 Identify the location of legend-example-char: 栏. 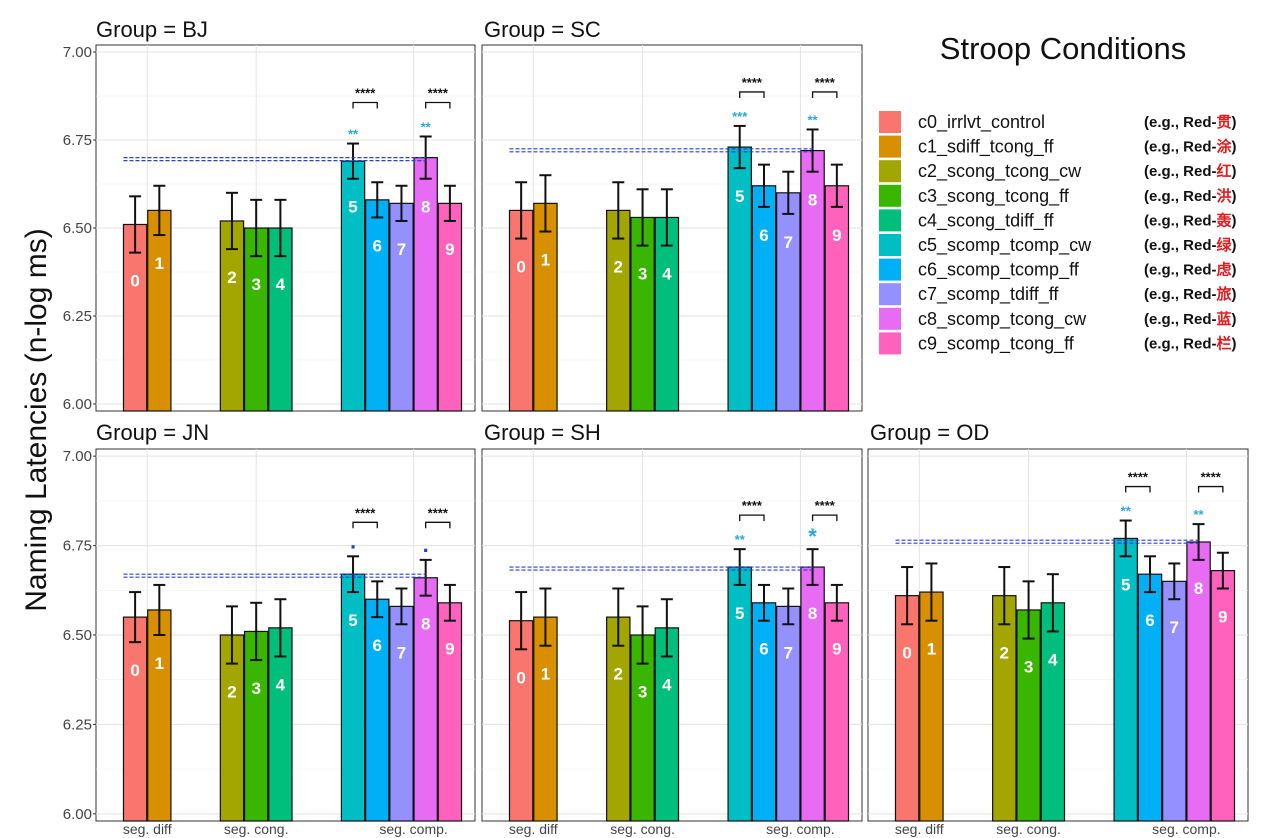
(1224, 343).